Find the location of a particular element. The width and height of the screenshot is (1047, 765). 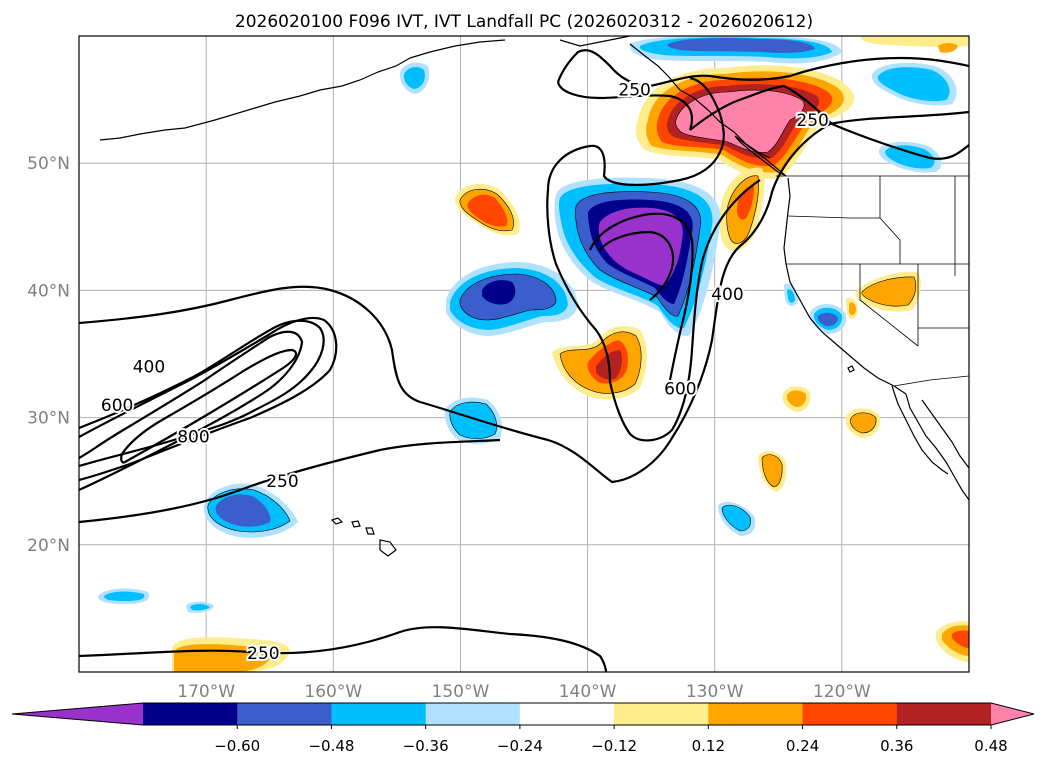

coast-hawaii-big is located at coordinates (388, 548).